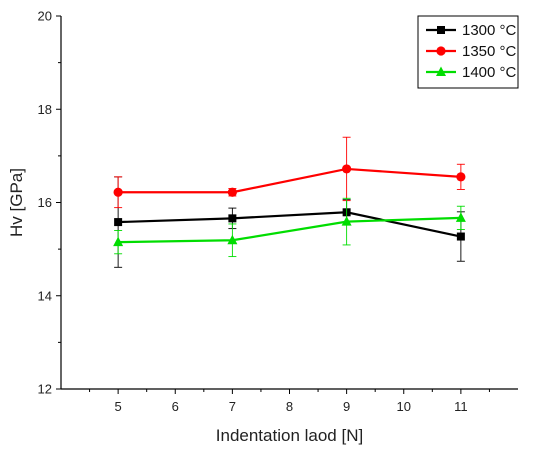  What do you see at coordinates (289, 406) in the screenshot?
I see `x-tick-label: 8` at bounding box center [289, 406].